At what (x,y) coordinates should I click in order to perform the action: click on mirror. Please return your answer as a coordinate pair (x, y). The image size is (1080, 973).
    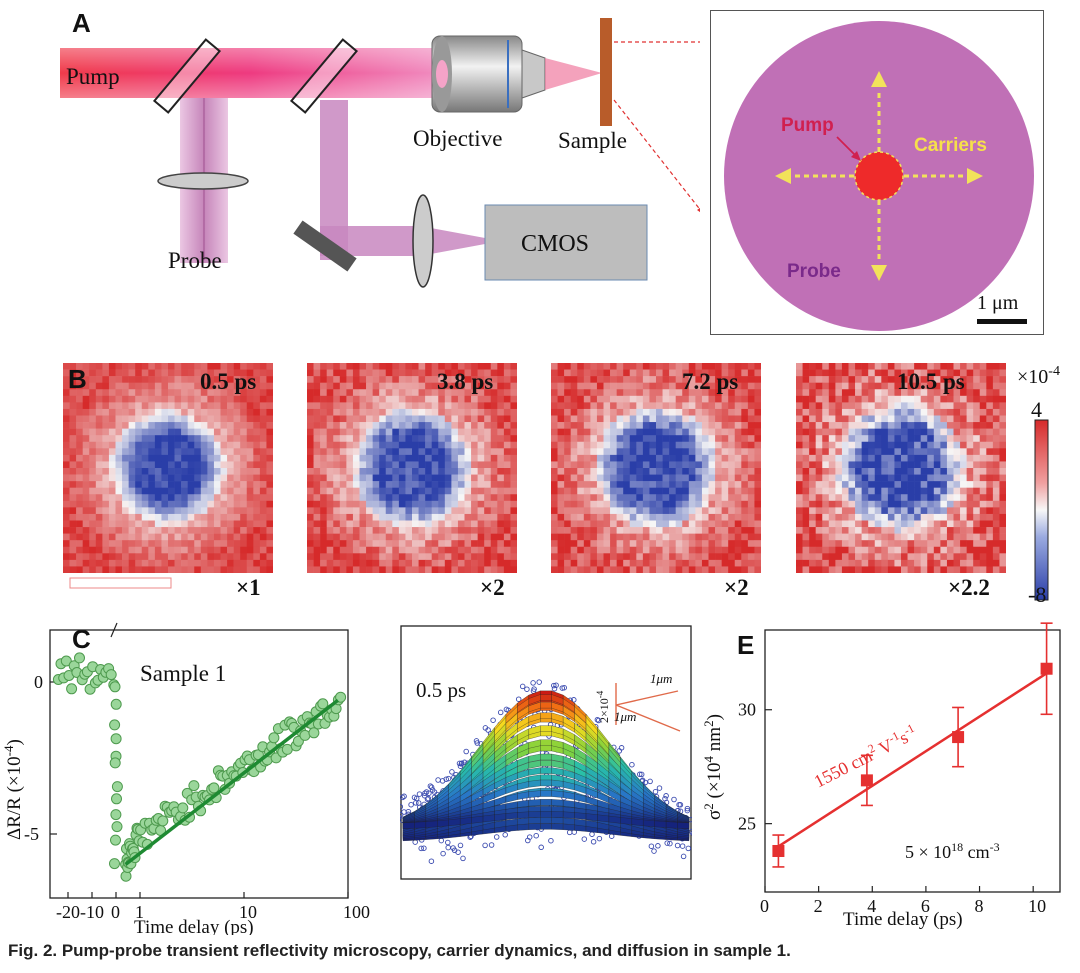
    Looking at the image, I should click on (325, 246).